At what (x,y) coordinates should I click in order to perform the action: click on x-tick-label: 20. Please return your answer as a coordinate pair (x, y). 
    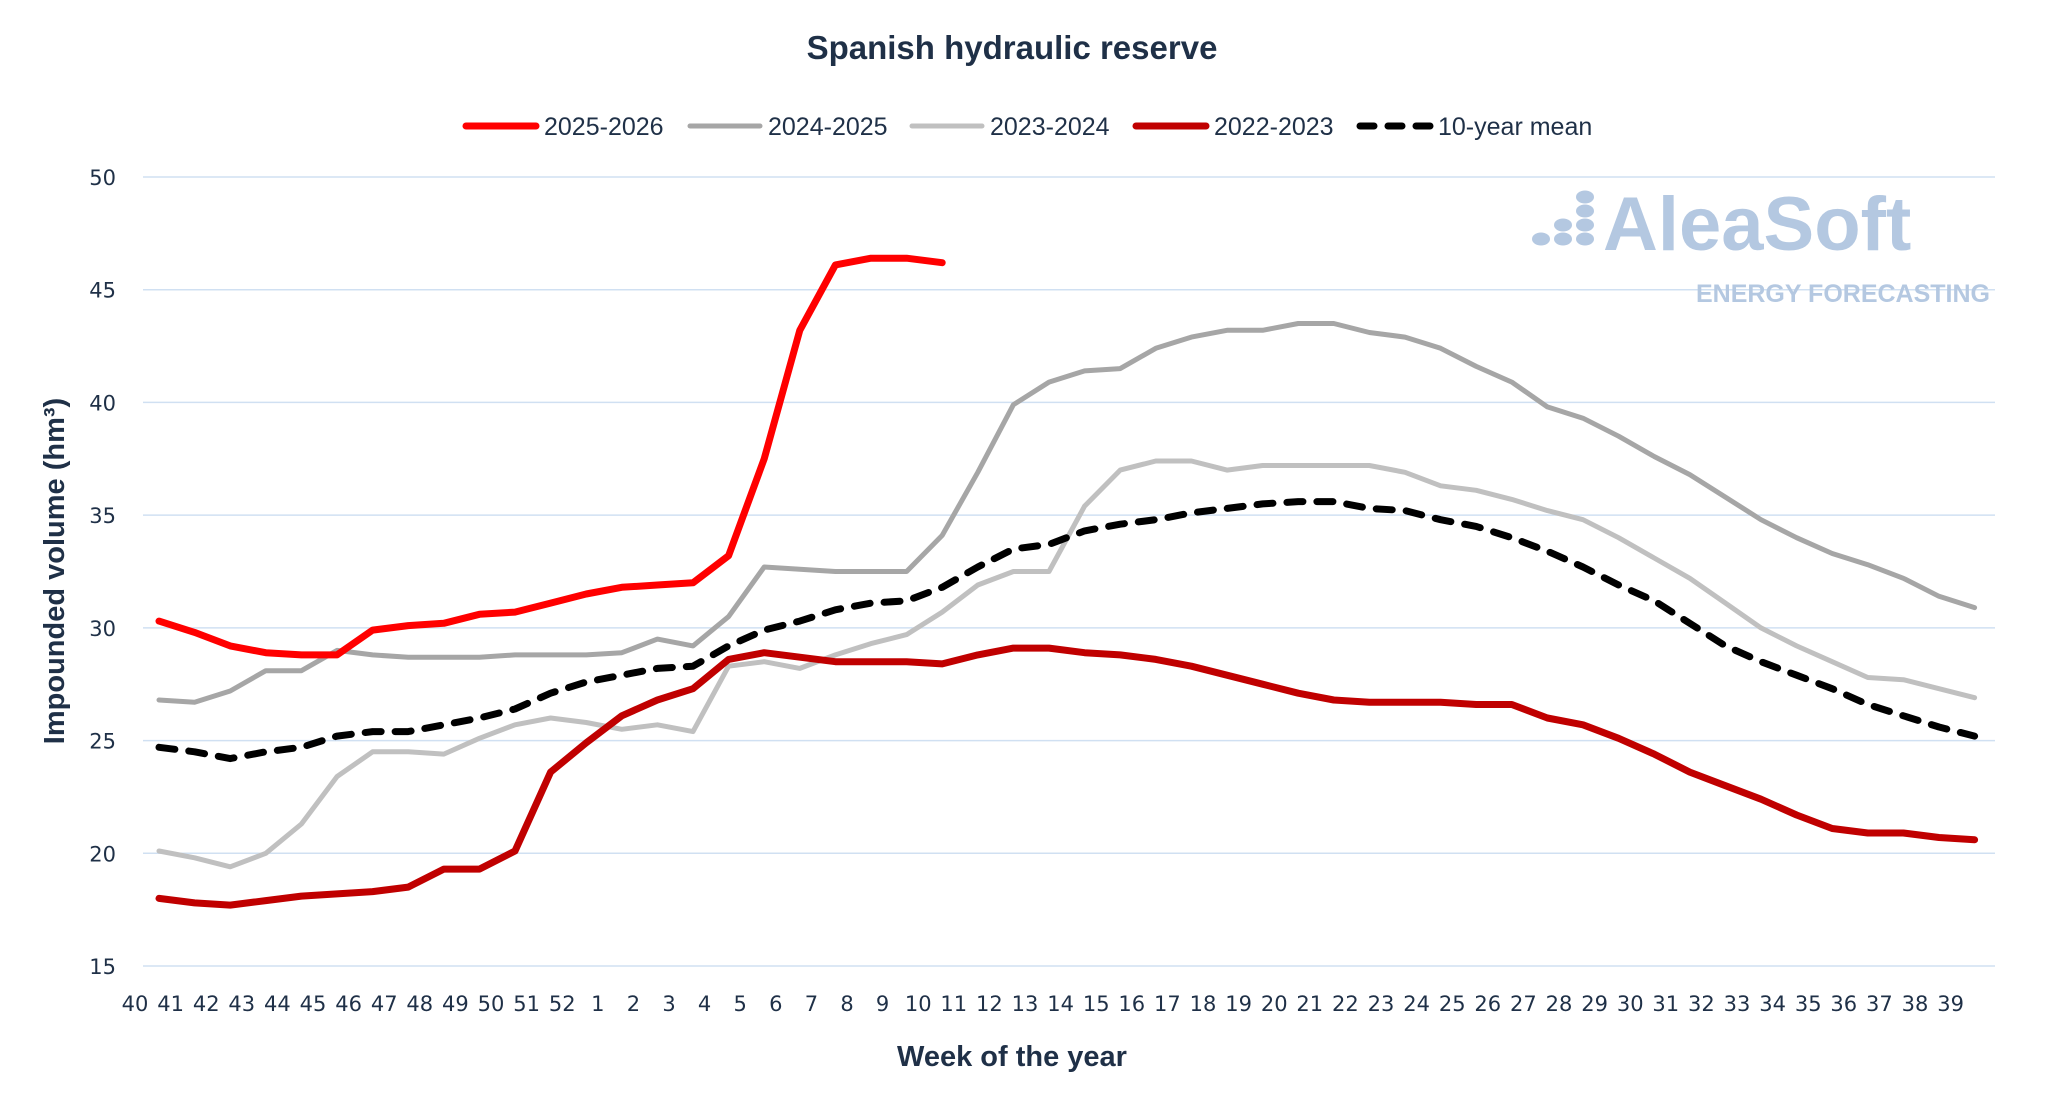
    Looking at the image, I should click on (1274, 1004).